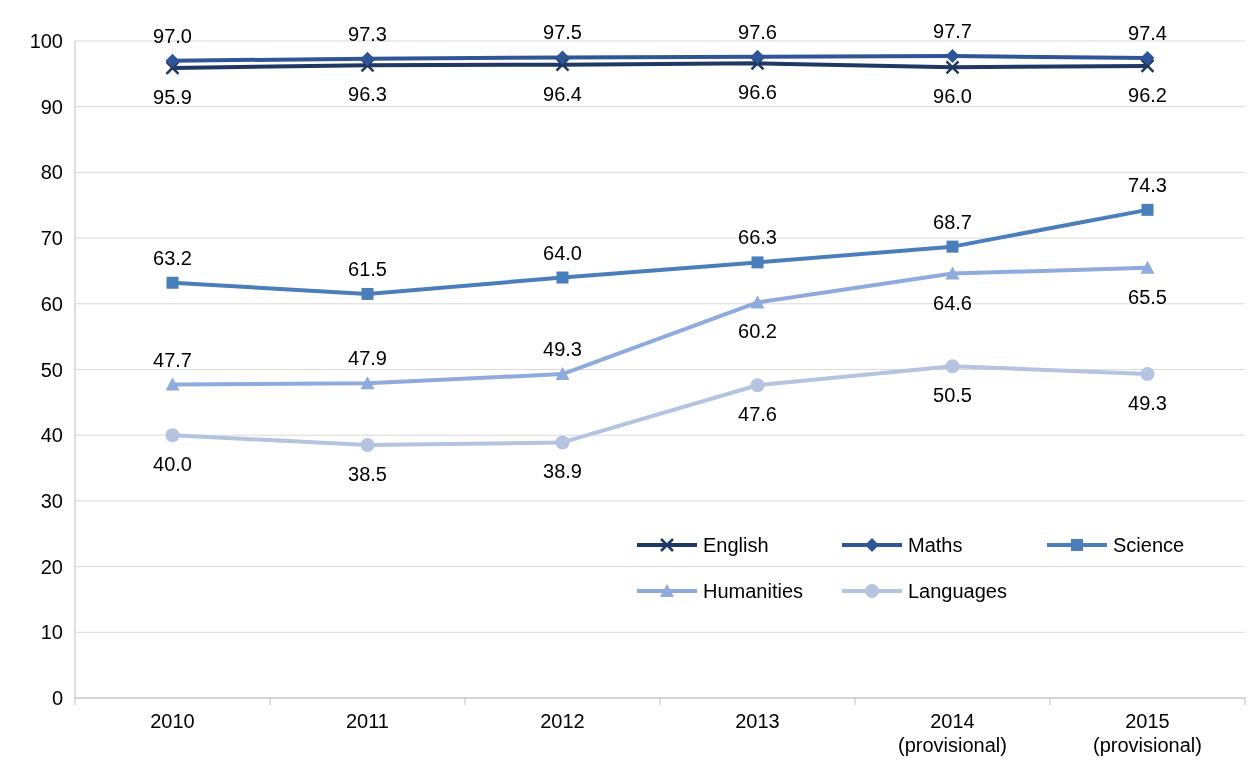  I want to click on y-tick-label: 20, so click(51, 566).